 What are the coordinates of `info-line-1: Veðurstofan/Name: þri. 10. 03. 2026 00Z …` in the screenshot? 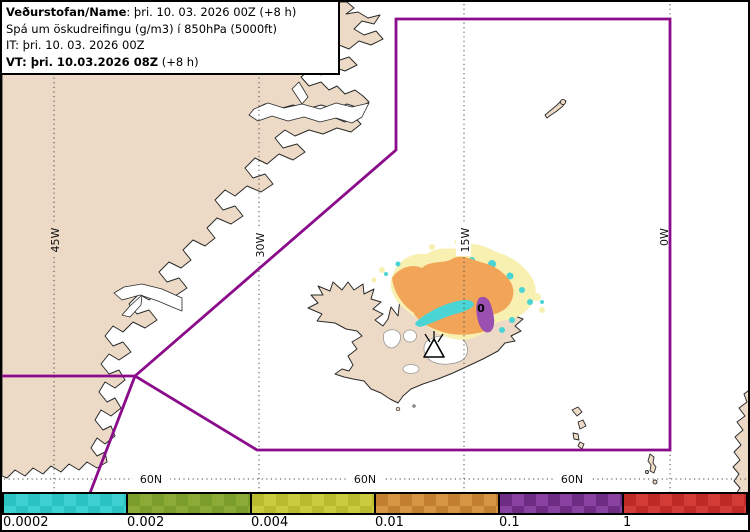 It's located at (151, 12).